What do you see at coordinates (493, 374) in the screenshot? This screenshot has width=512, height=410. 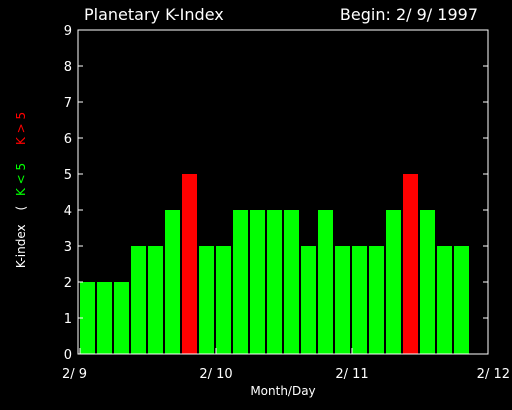 I see `x-tick-label: 2/ 12` at bounding box center [493, 374].